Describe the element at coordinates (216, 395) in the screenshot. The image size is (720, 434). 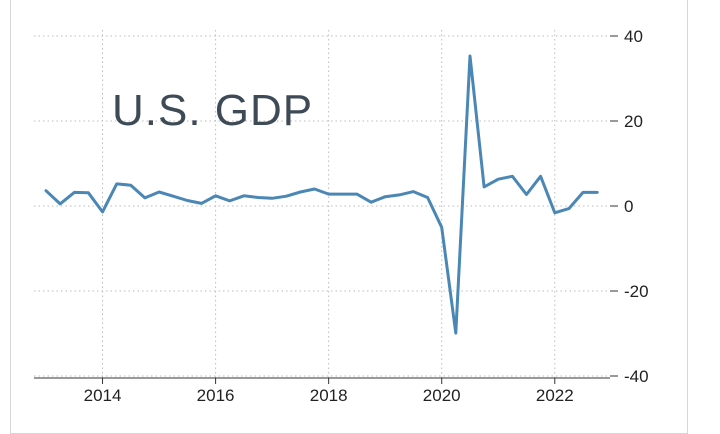
I see `x-tick-label: 2016` at that location.